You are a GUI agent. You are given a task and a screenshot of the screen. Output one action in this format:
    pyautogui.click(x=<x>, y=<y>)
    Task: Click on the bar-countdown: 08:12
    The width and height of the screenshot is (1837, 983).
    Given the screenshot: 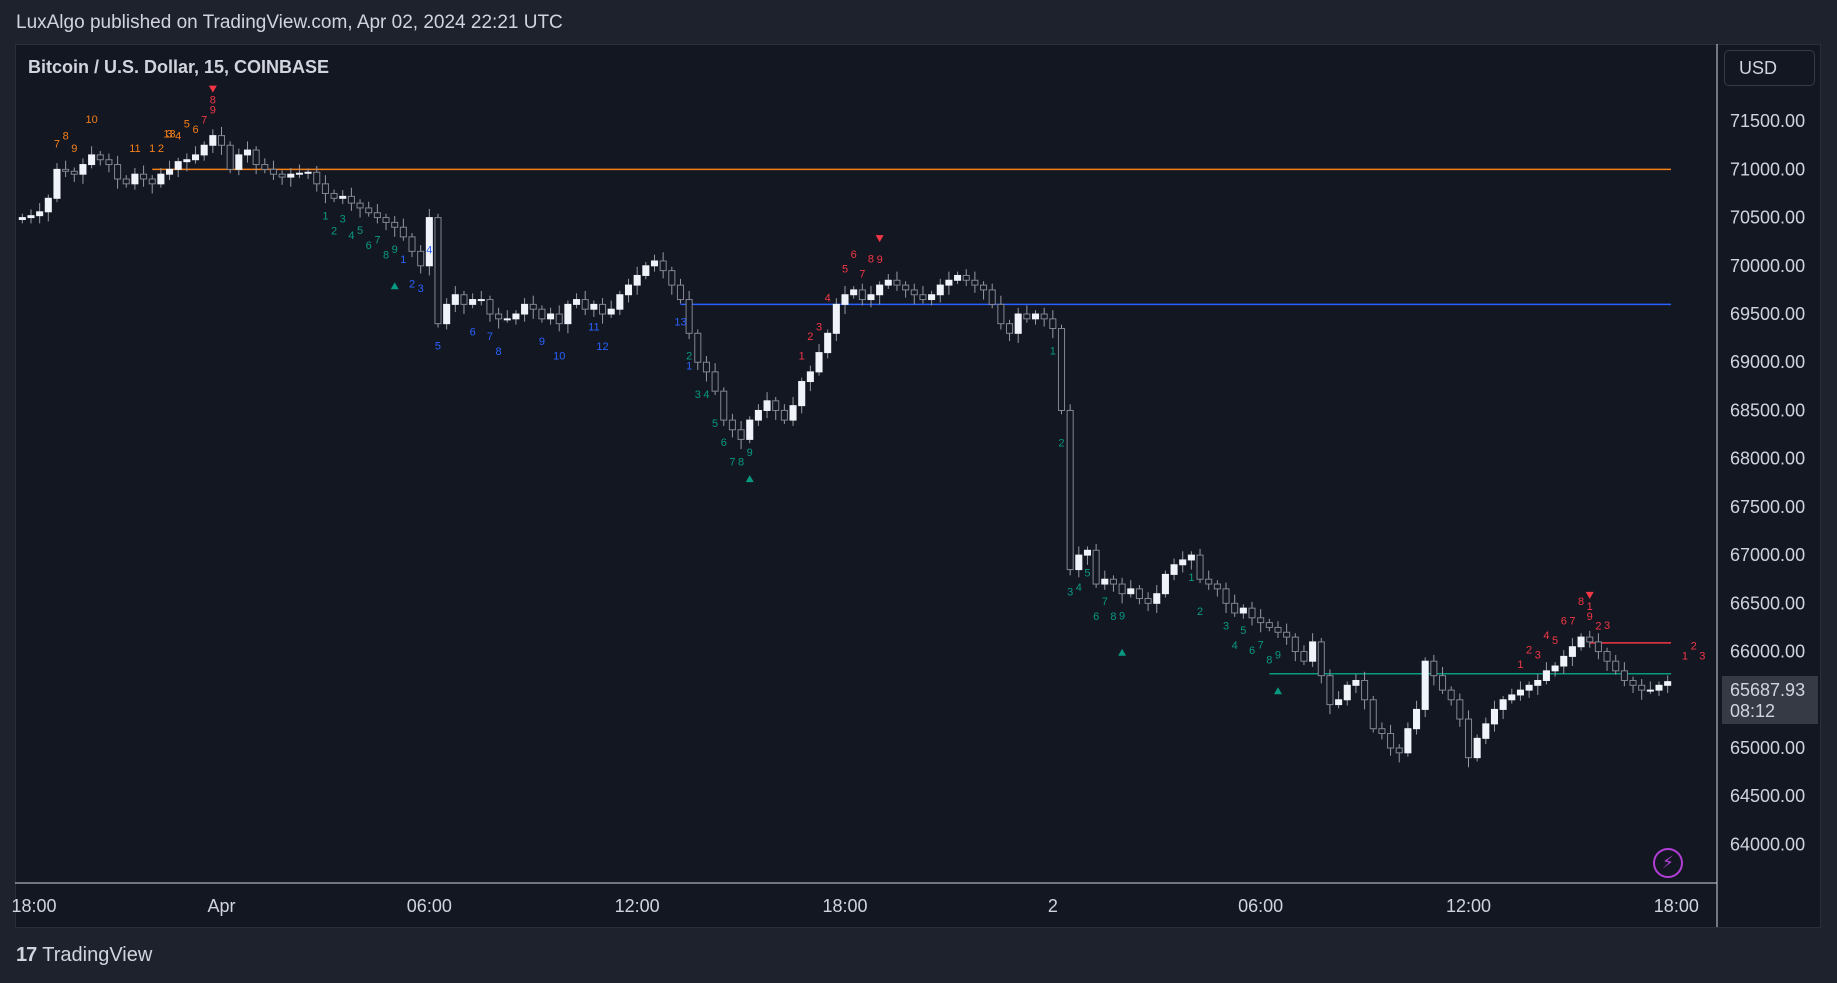 What is the action you would take?
    pyautogui.click(x=1753, y=711)
    